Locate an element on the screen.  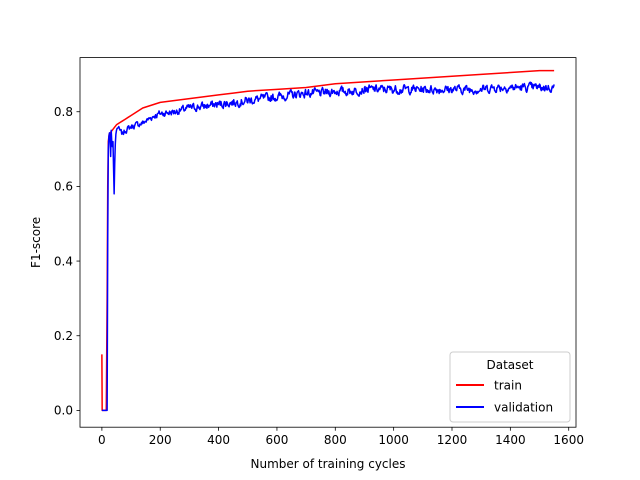
legend-box is located at coordinates (510, 387).